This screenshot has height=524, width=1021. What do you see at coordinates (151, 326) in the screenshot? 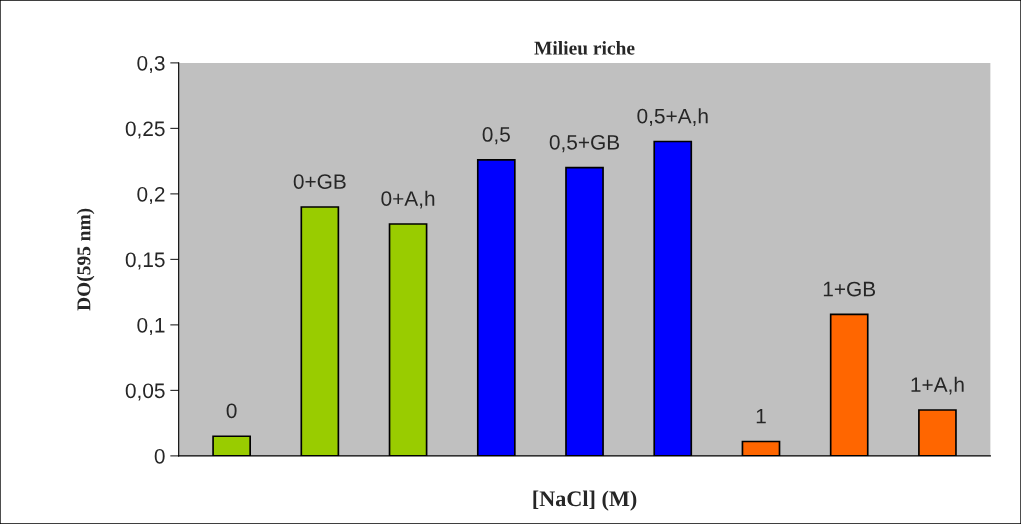
I see `y-tick-label: 0,1` at bounding box center [151, 326].